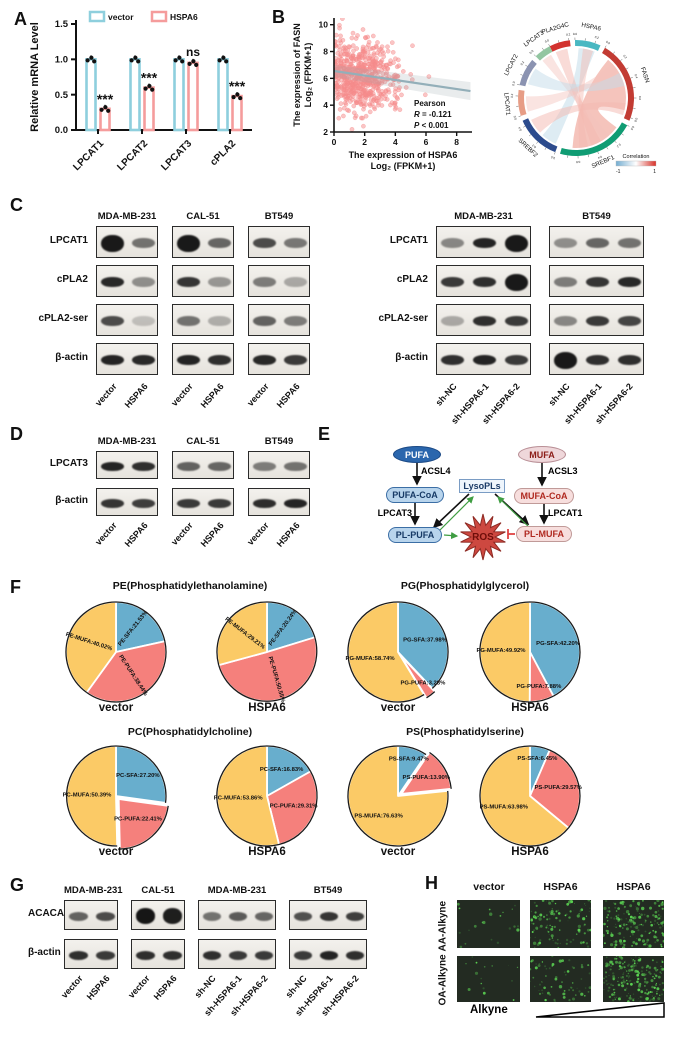  I want to click on pie-slice-SFA, so click(291, 627).